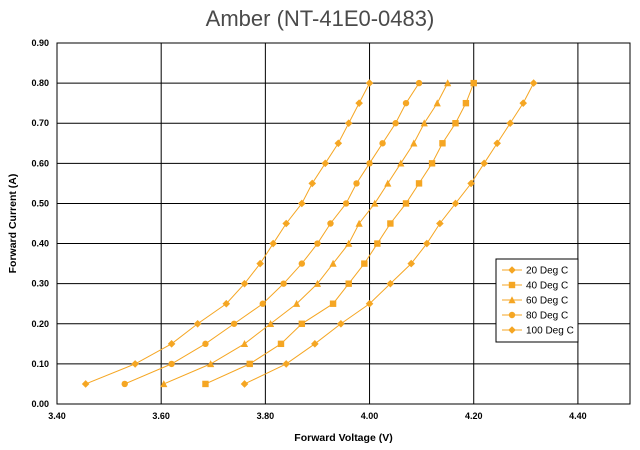 Image resolution: width=640 pixels, height=450 pixels. What do you see at coordinates (547, 301) in the screenshot?
I see `legend-label: 60 Deg C` at bounding box center [547, 301].